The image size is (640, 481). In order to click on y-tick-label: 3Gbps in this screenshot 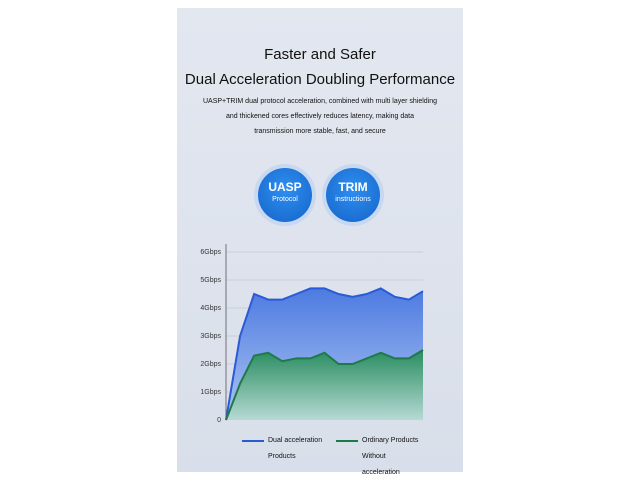, I will do `click(210, 336)`.